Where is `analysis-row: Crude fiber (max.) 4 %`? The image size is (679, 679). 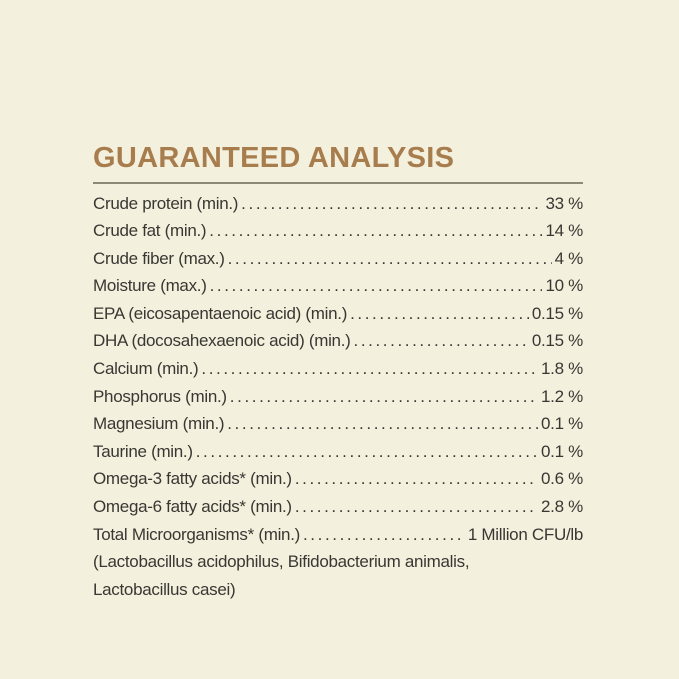
analysis-row: Crude fiber (max.) 4 % is located at coordinates (338, 259).